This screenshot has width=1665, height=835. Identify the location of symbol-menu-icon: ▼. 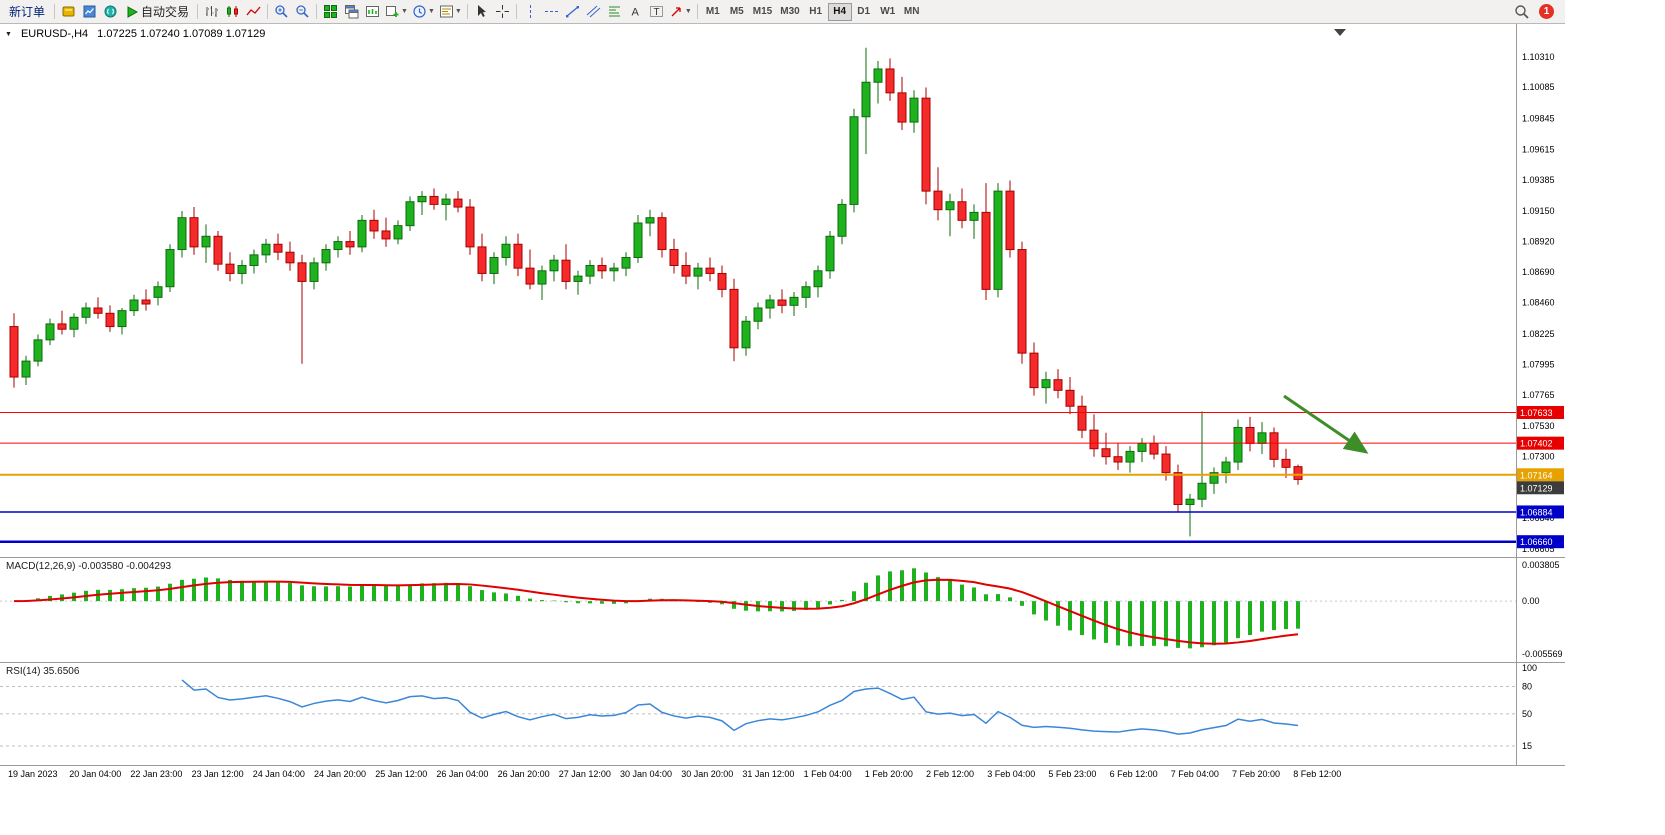
(8, 34).